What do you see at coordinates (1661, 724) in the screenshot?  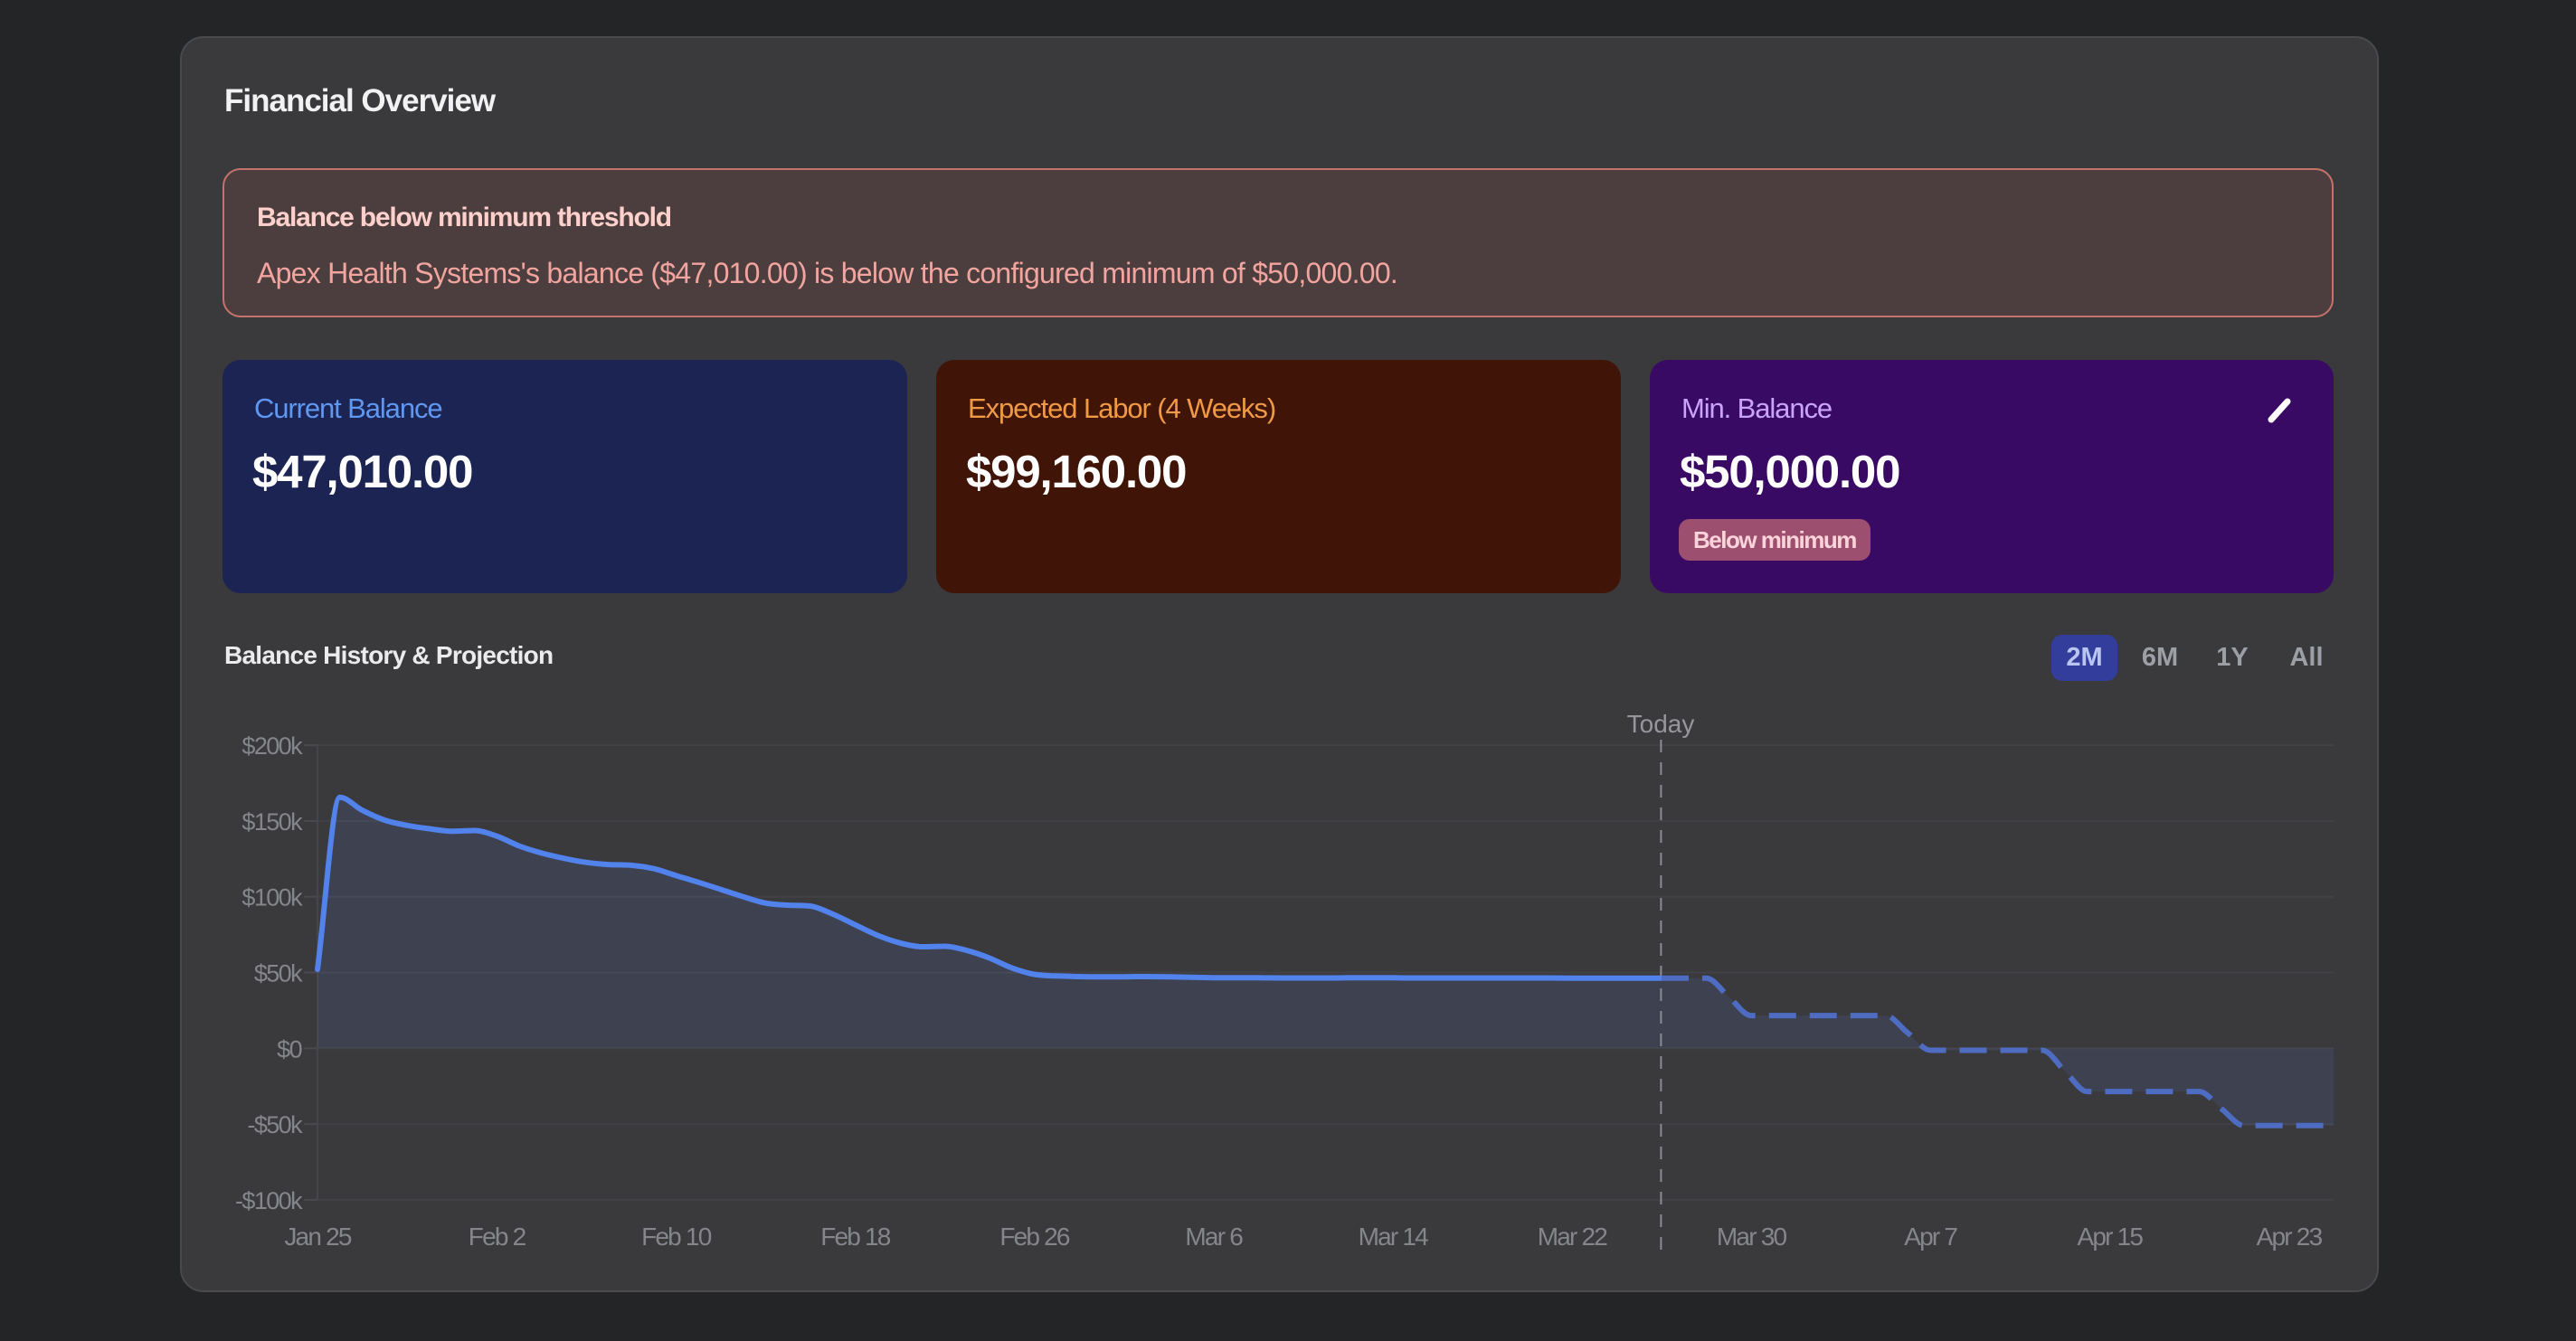 I see `svg-text: Today` at bounding box center [1661, 724].